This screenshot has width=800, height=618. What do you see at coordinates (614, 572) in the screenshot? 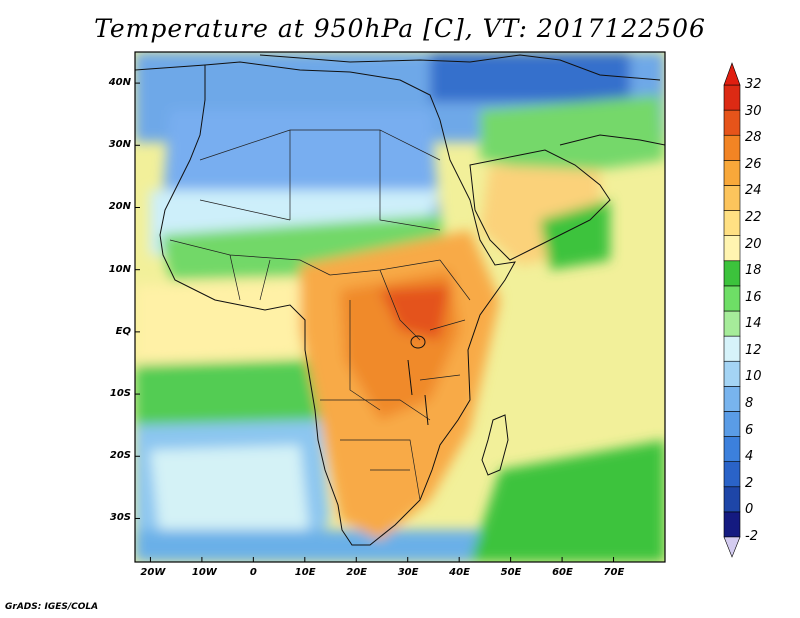
I see `lon-tick-label: 70E` at bounding box center [614, 572].